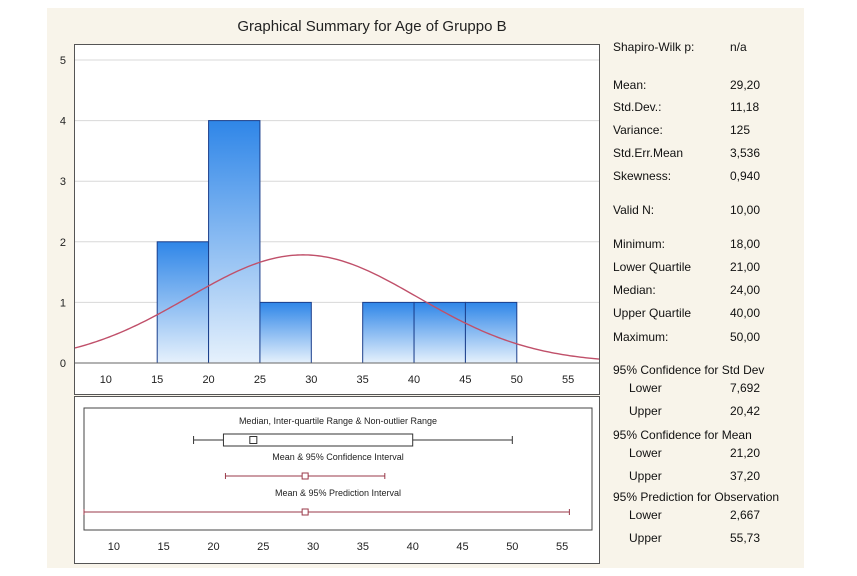  I want to click on stat-row-valid-n: Valid N: 10,00, so click(713, 211).